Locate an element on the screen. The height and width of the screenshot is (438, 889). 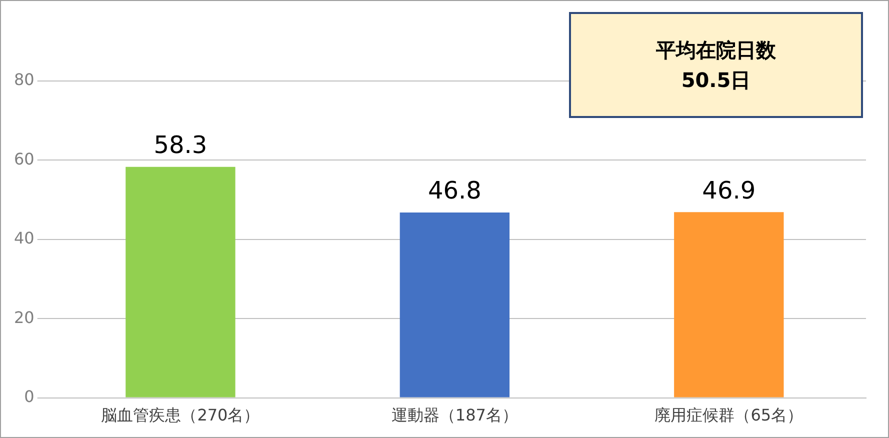
callout-box: 平均在院日数 50.5日 is located at coordinates (716, 65).